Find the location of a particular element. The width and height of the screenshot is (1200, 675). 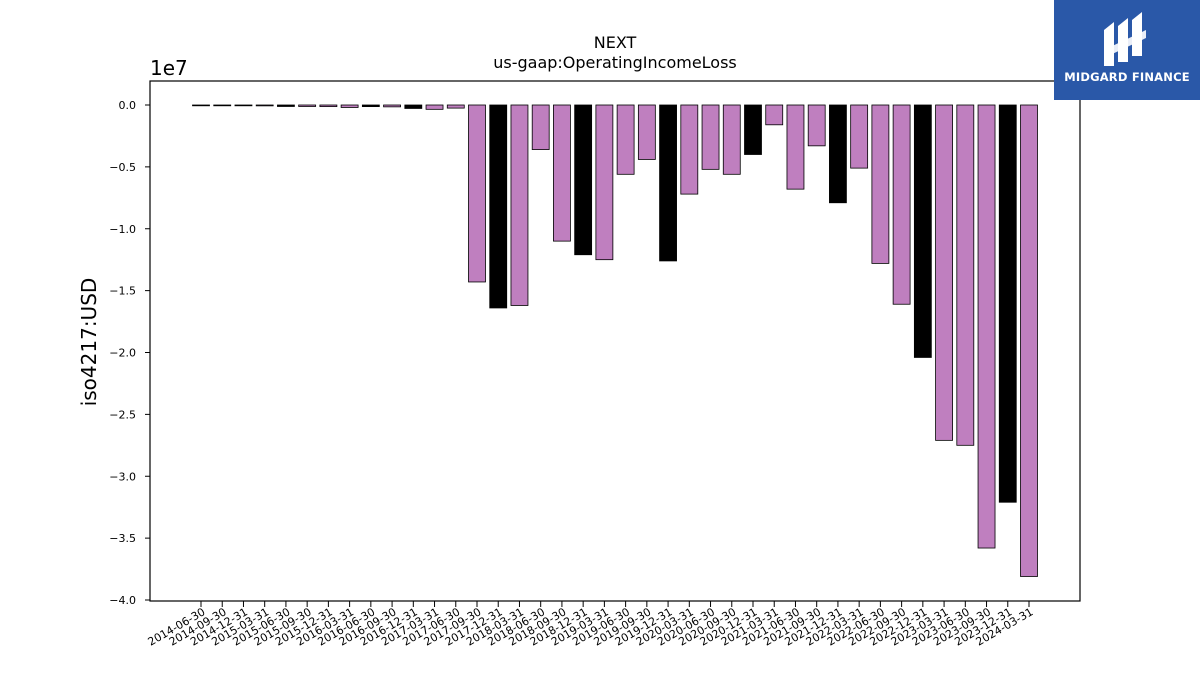

chart-subtitle: us-gaap:OperatingIncomeLoss is located at coordinates (615, 62).